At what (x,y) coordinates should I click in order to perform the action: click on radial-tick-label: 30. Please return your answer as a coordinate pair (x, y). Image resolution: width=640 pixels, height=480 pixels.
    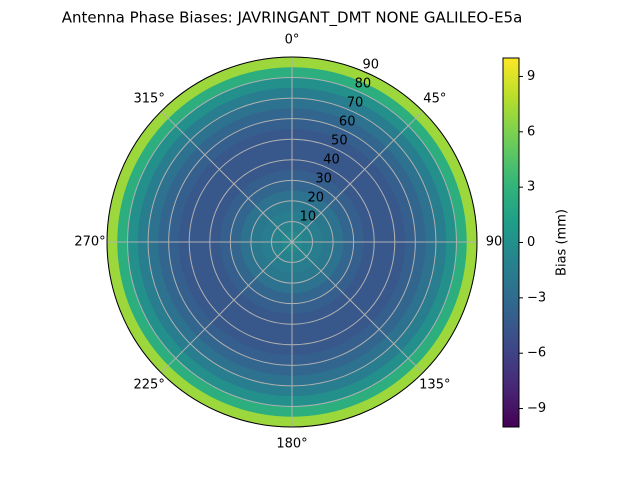
    Looking at the image, I should click on (323, 179).